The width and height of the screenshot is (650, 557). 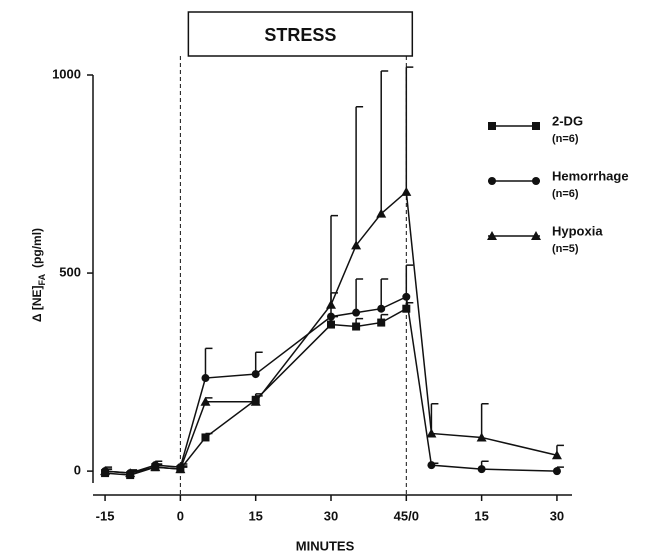 I want to click on stress-box, so click(x=300, y=34).